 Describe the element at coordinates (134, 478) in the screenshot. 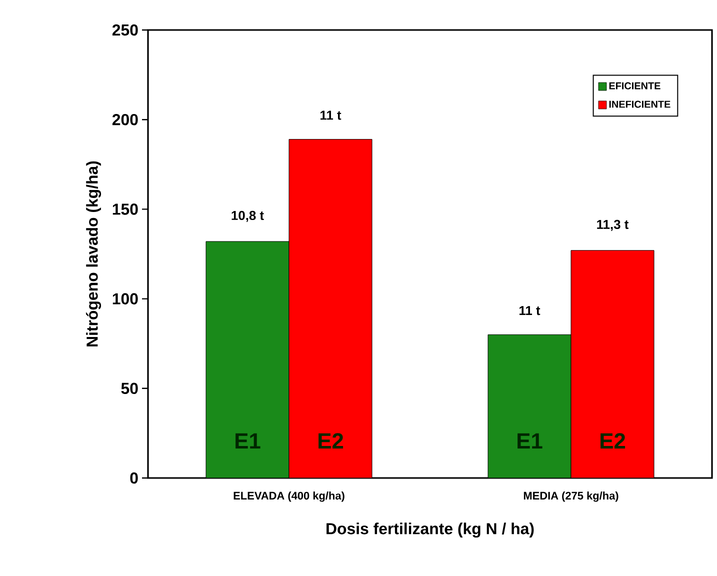

I see `y-tick-label: 0` at that location.